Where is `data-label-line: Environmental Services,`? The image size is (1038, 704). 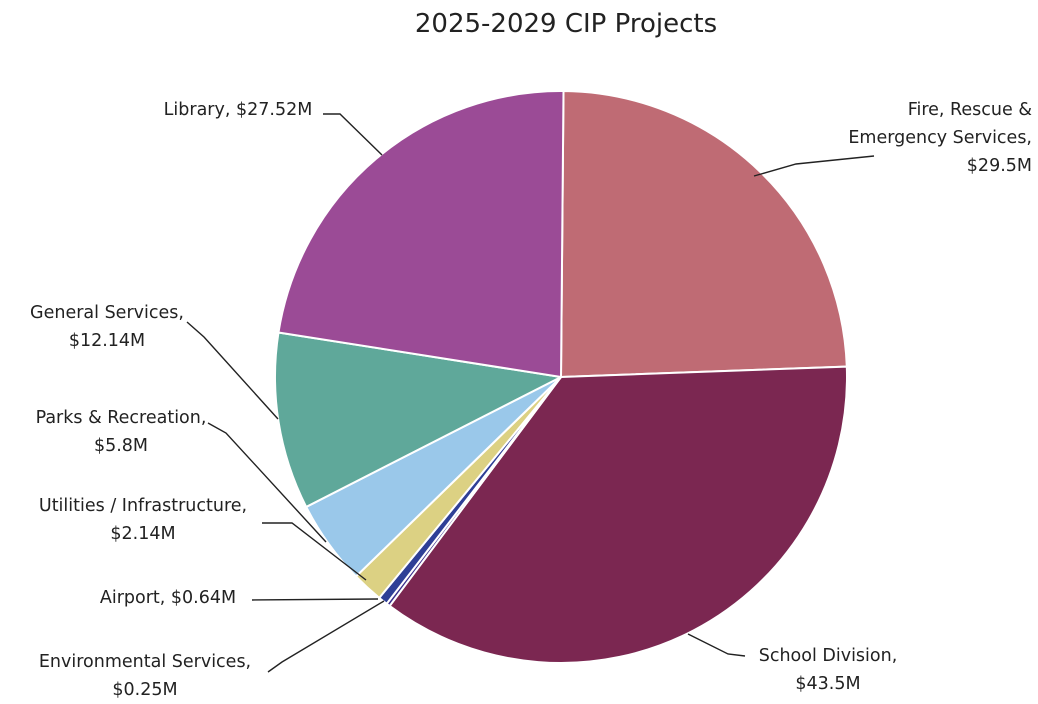 data-label-line: Environmental Services, is located at coordinates (145, 662).